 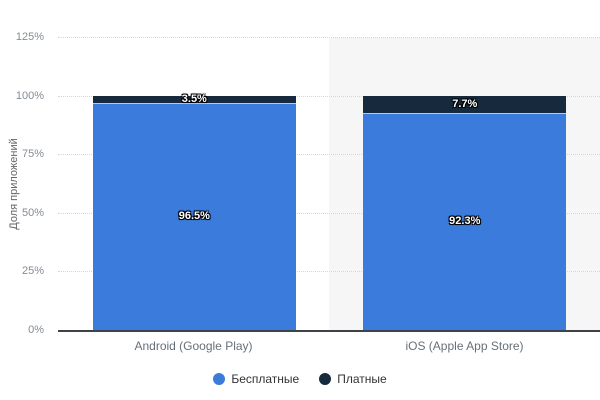 I want to click on legend-item-paid: Платные, so click(x=353, y=379).